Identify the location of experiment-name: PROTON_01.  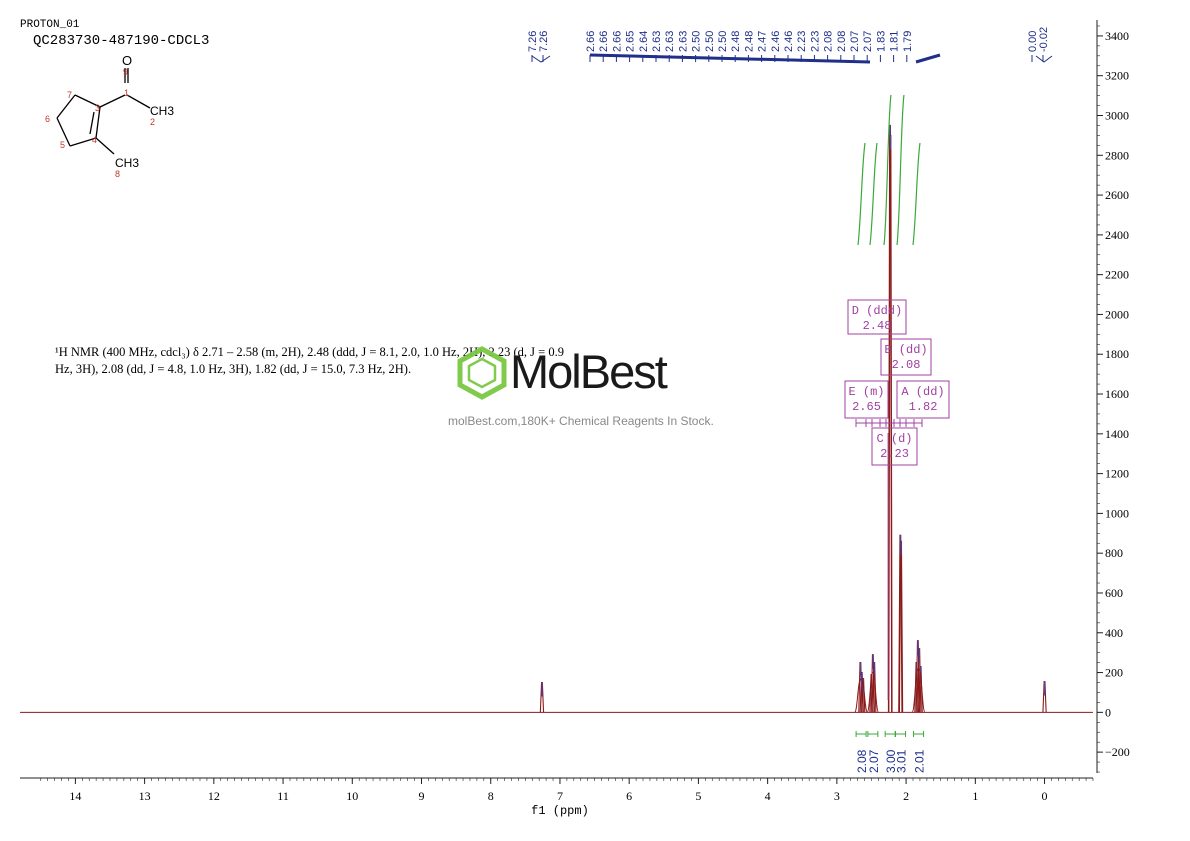
(50, 25).